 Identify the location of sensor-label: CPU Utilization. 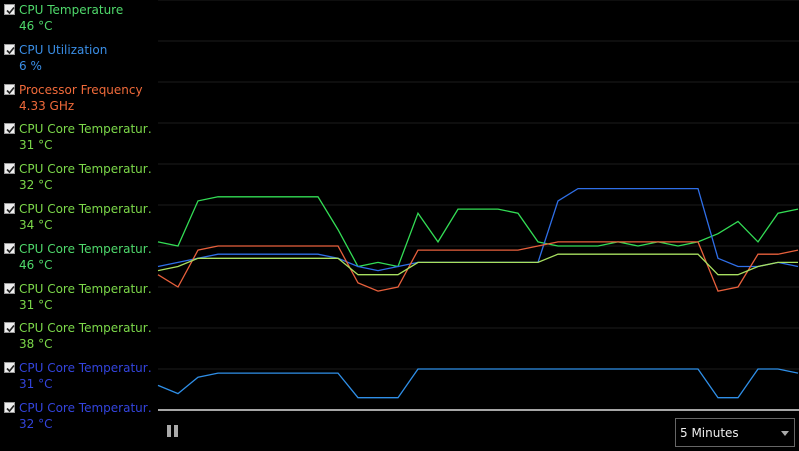
(63, 49).